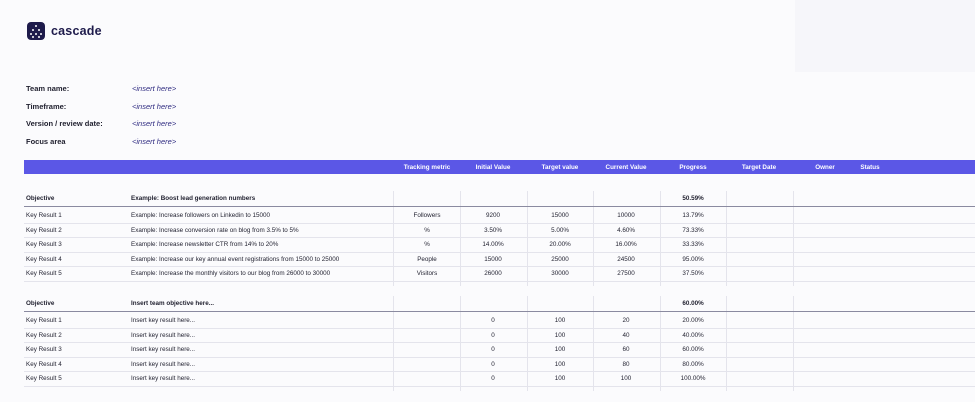  What do you see at coordinates (493, 259) in the screenshot?
I see `initial-value: 15000` at bounding box center [493, 259].